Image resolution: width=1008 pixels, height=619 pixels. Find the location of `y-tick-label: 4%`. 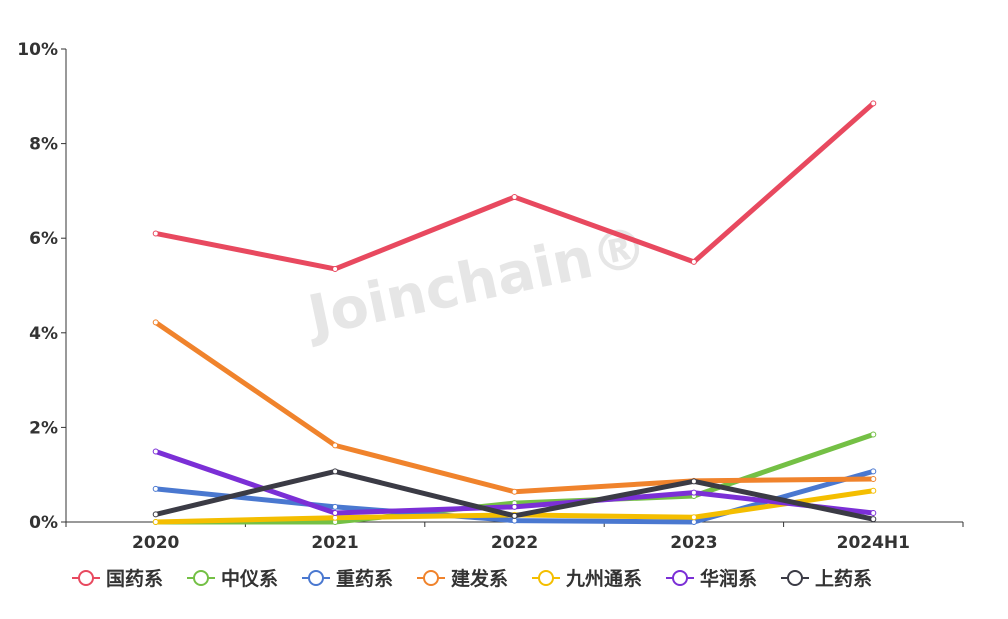

y-tick-label: 4% is located at coordinates (43, 334).